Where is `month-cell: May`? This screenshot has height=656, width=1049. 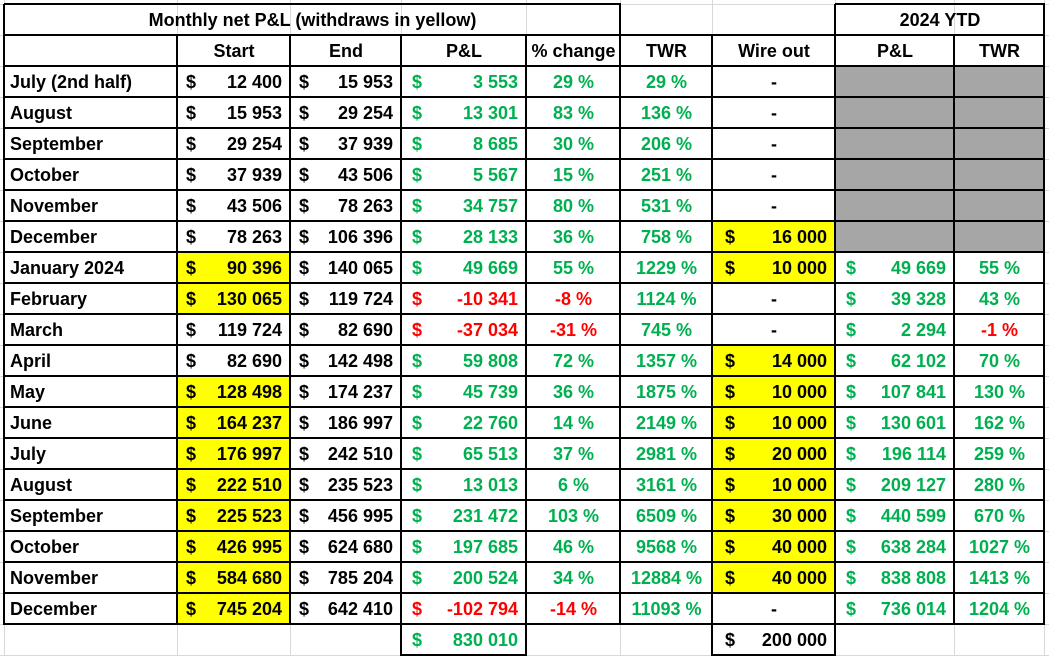 month-cell: May is located at coordinates (91, 392).